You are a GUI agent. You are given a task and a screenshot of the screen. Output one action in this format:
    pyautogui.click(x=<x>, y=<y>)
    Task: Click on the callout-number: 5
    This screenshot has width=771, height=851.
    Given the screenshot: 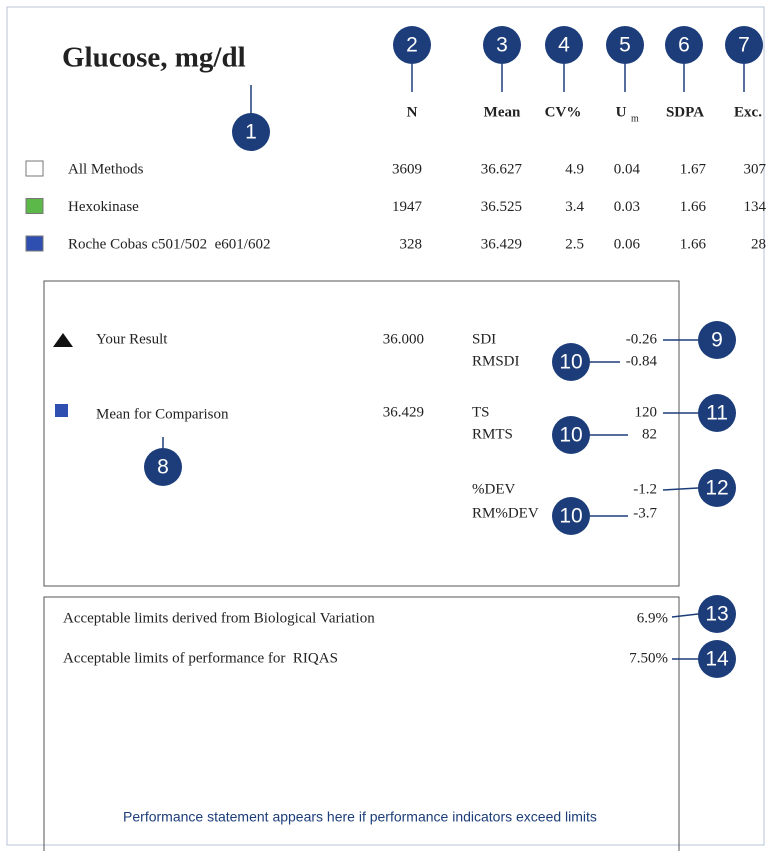 What is the action you would take?
    pyautogui.click(x=625, y=45)
    